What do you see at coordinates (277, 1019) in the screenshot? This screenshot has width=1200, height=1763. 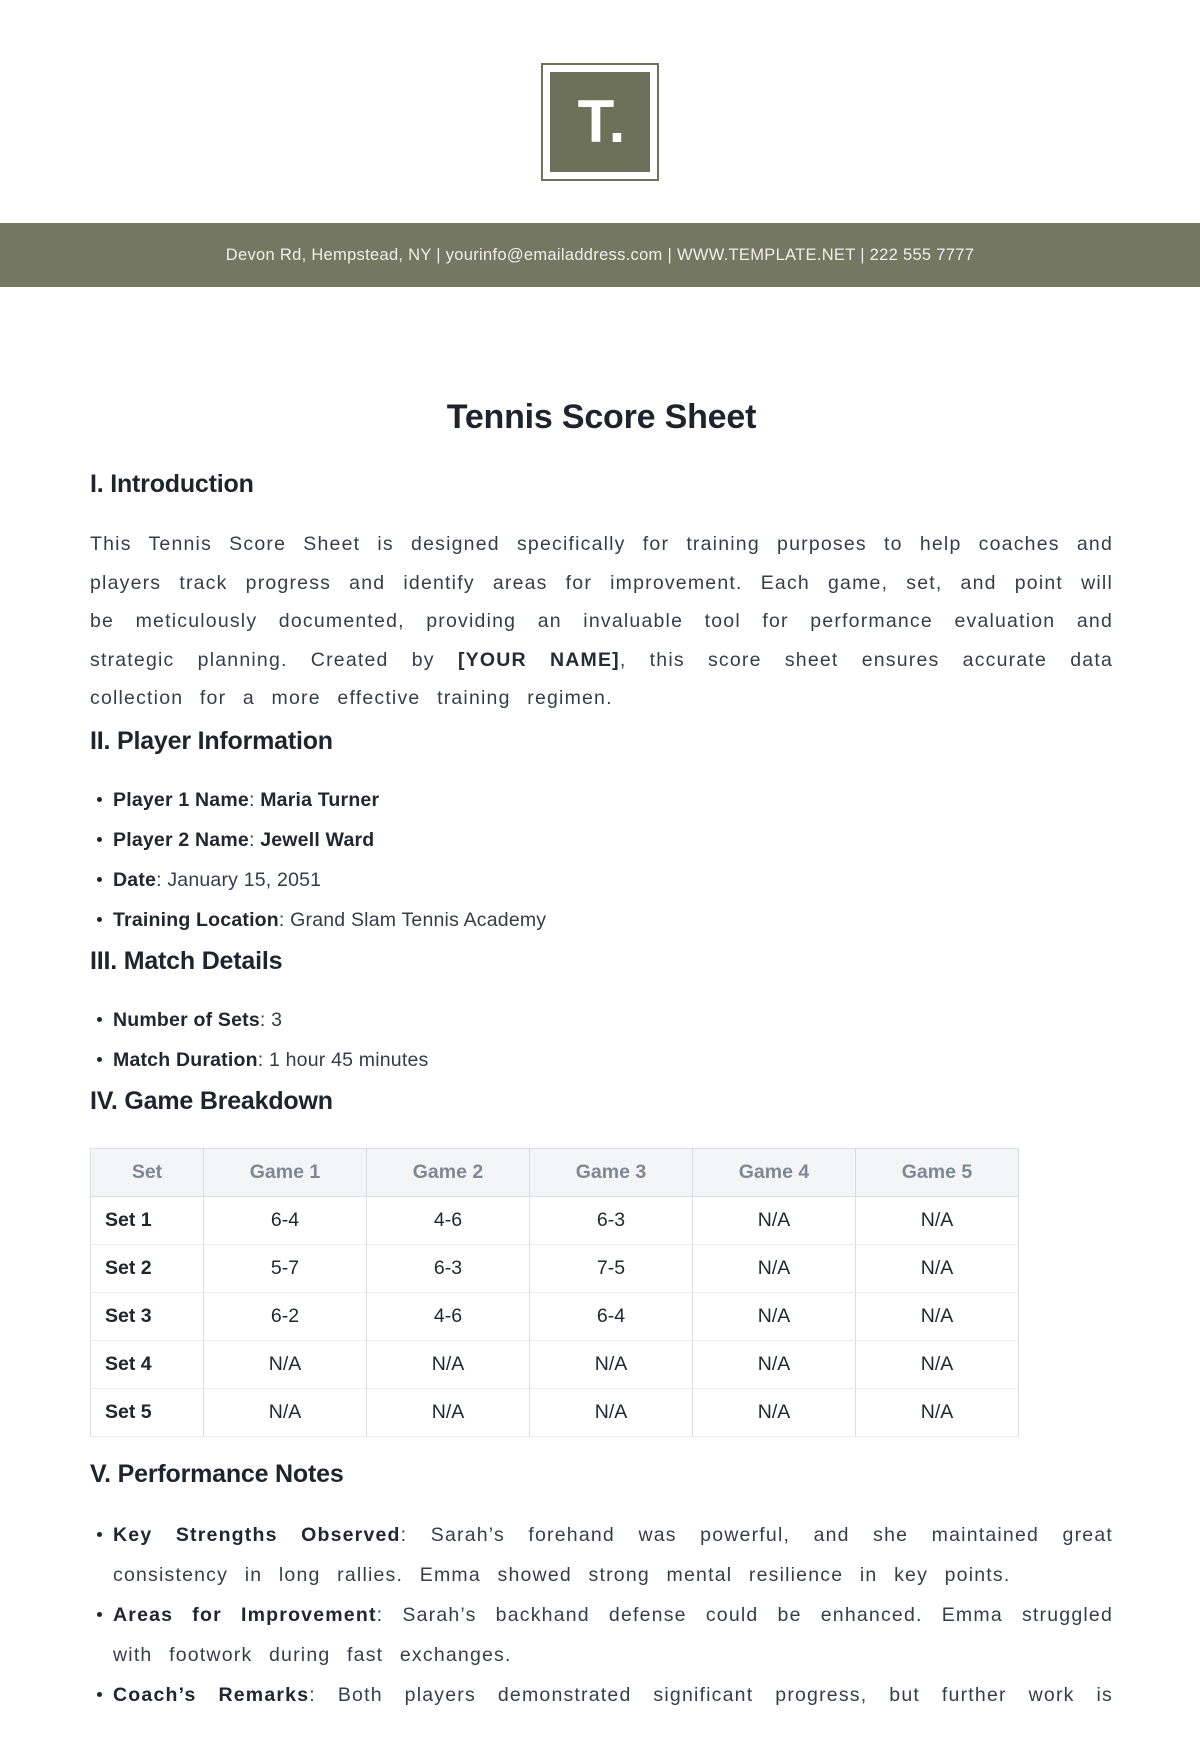 I see `item-value: 3` at bounding box center [277, 1019].